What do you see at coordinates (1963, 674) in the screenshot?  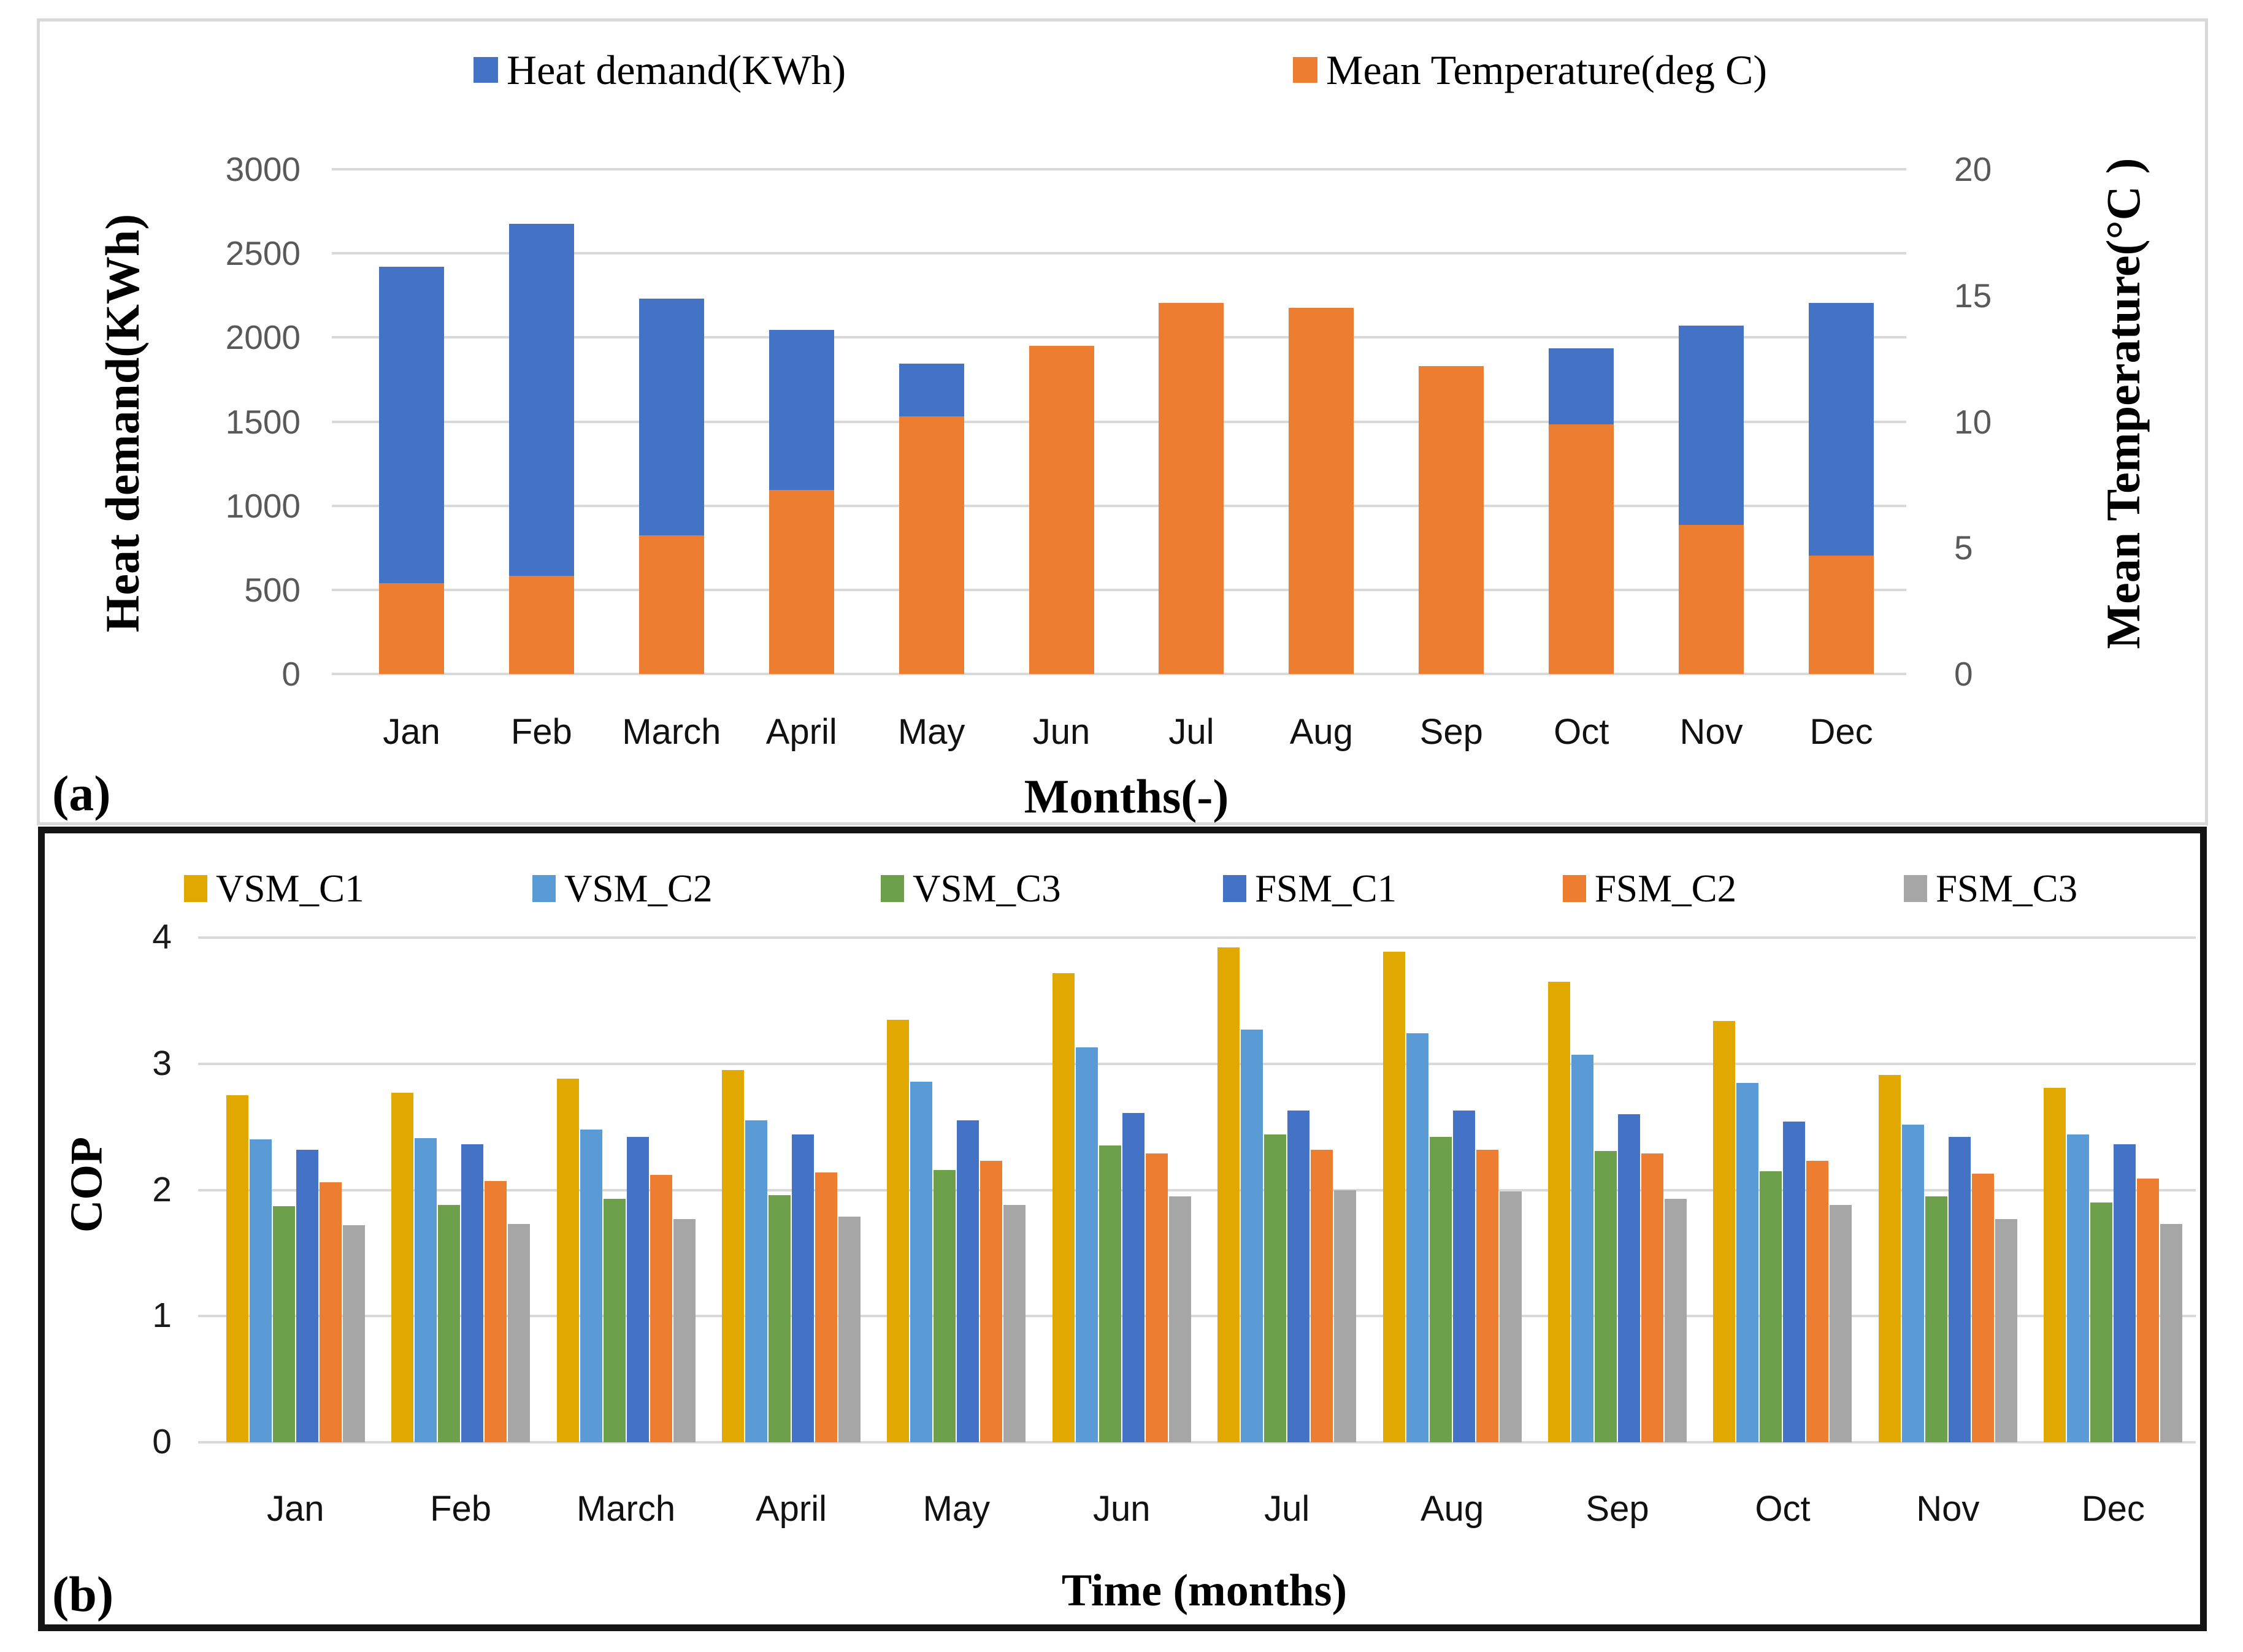 I see `secondary-y-axis-tick-label: 0` at bounding box center [1963, 674].